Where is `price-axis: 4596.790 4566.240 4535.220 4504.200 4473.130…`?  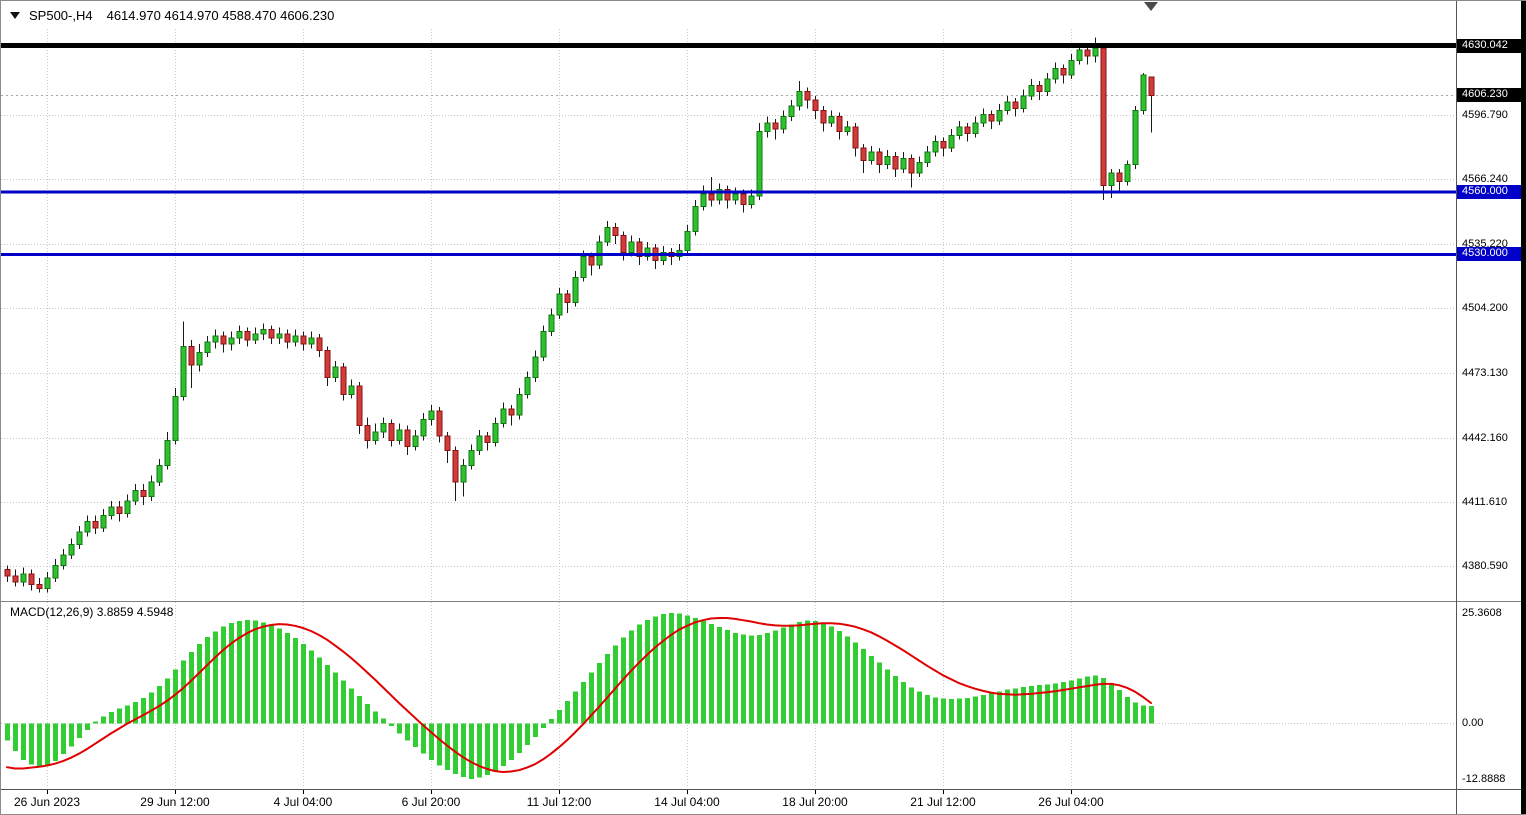 price-axis: 4596.790 4566.240 4535.220 4504.200 4473.130… is located at coordinates (1491, 407).